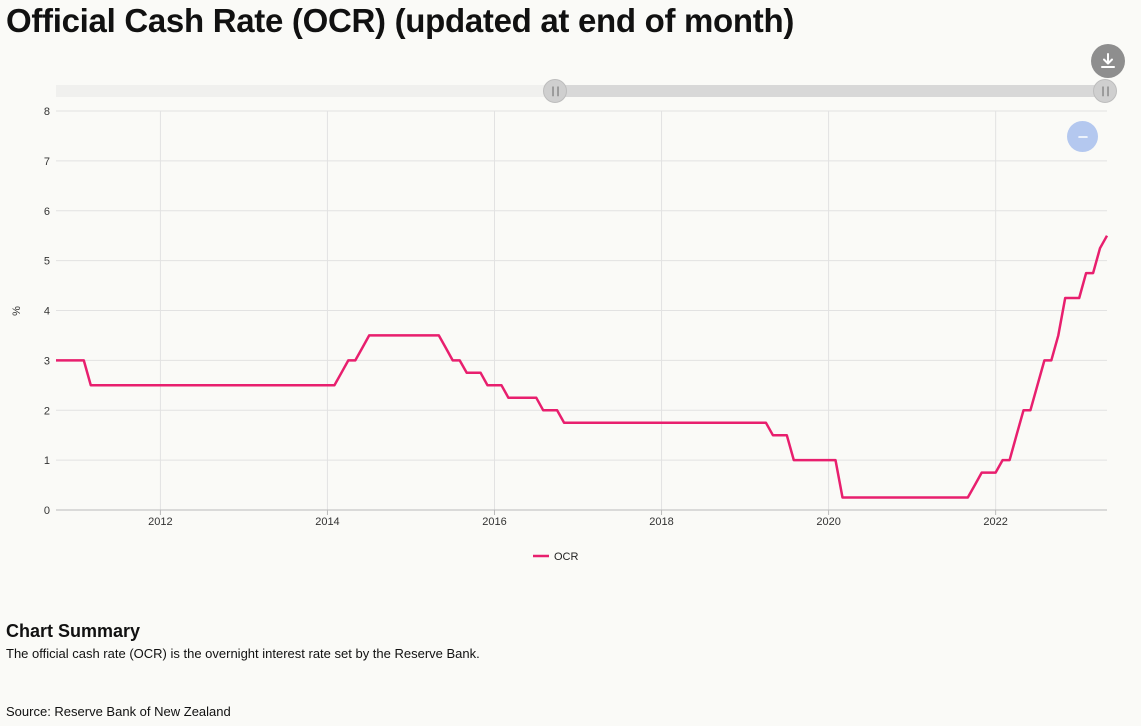  I want to click on range-handle-start: ||, so click(555, 91).